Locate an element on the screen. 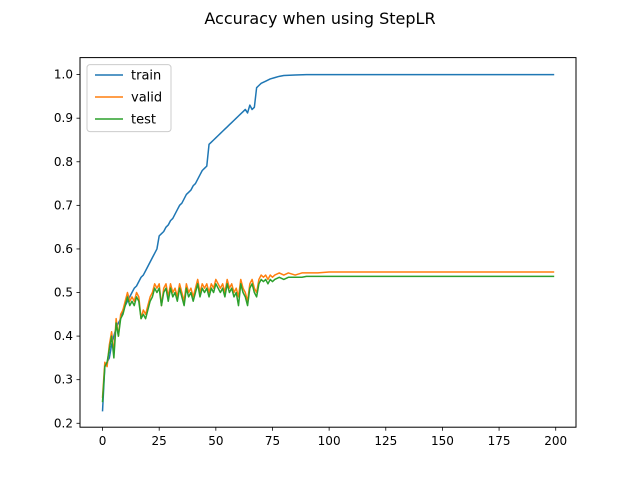  x-tick-label: 0 is located at coordinates (103, 441).